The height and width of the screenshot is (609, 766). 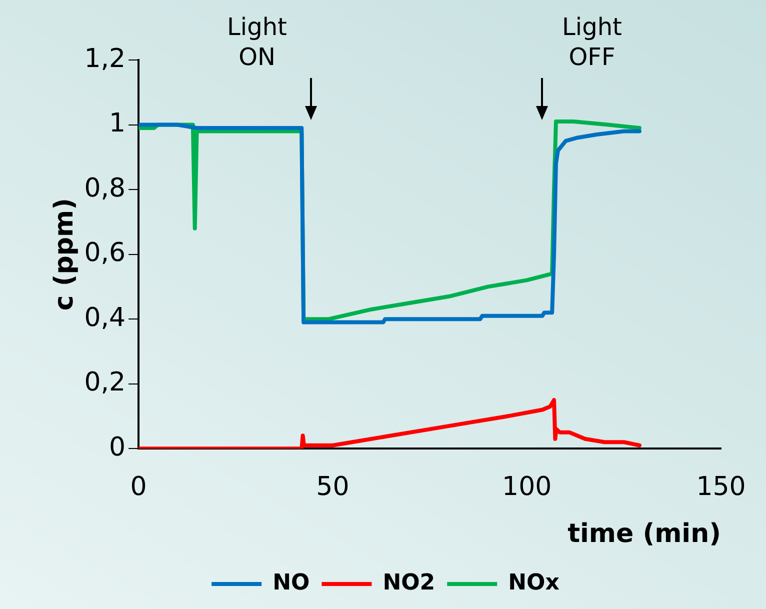 What do you see at coordinates (721, 487) in the screenshot?
I see `x-tick-label: 150` at bounding box center [721, 487].